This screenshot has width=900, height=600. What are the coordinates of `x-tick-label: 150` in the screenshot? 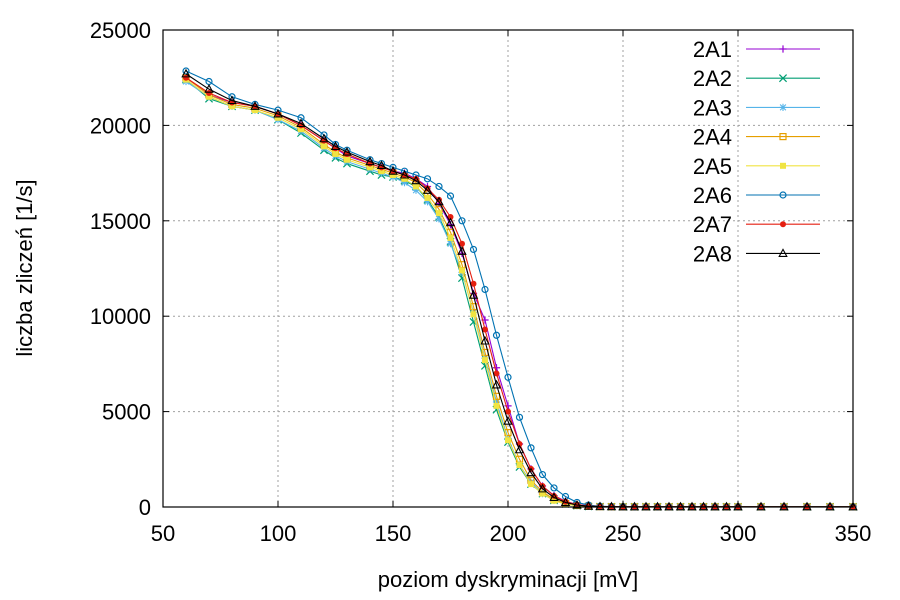 It's located at (393, 533).